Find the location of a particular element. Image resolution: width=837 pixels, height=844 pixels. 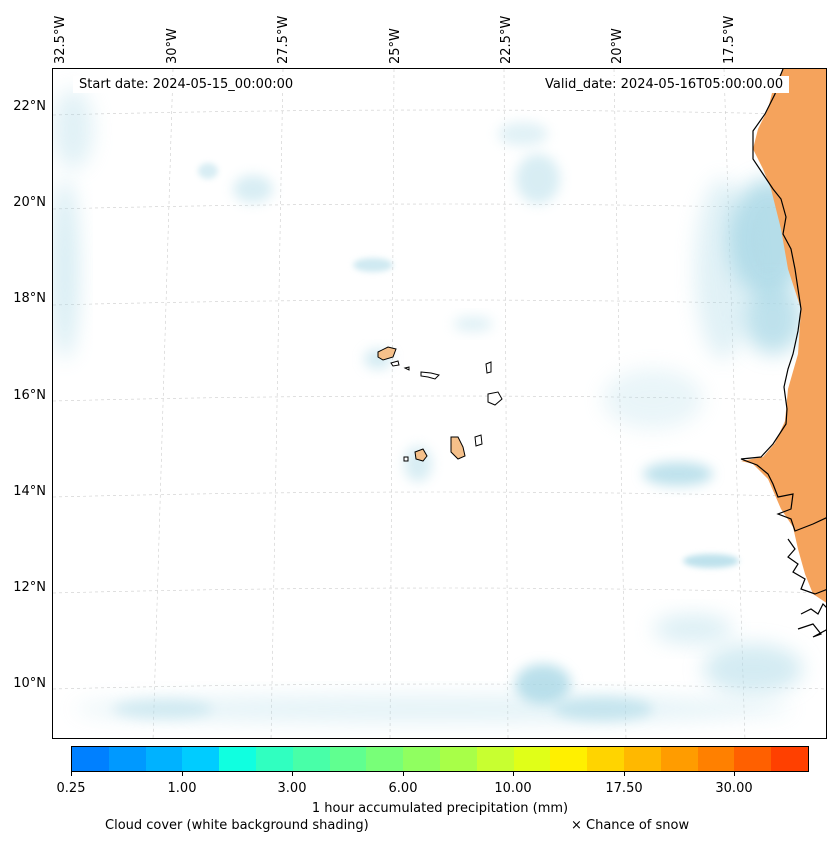

cloud-cover-note: Cloud cover (white background shading) is located at coordinates (237, 825).